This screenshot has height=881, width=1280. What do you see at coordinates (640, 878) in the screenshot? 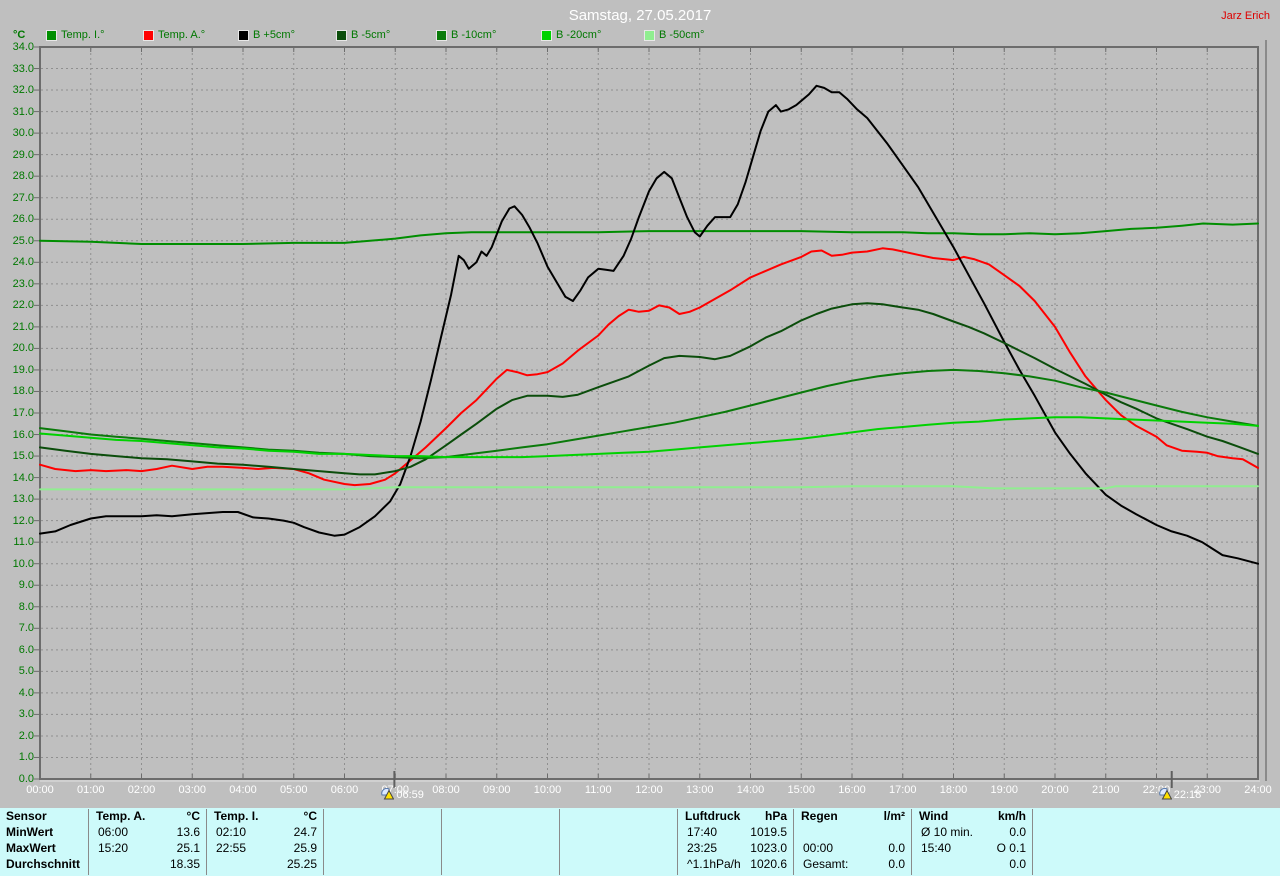
I see `bottom-strip` at bounding box center [640, 878].